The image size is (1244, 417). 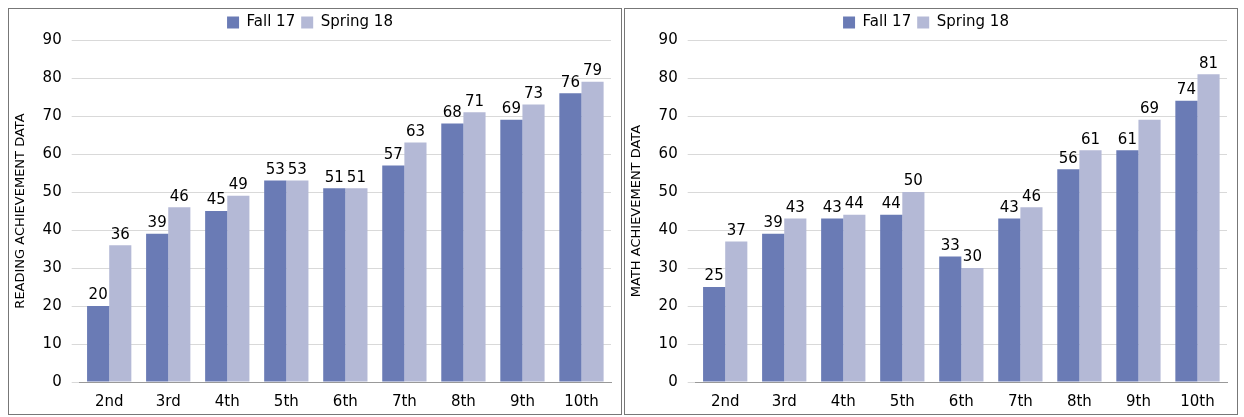 I want to click on data-label: 49, so click(x=238, y=184).